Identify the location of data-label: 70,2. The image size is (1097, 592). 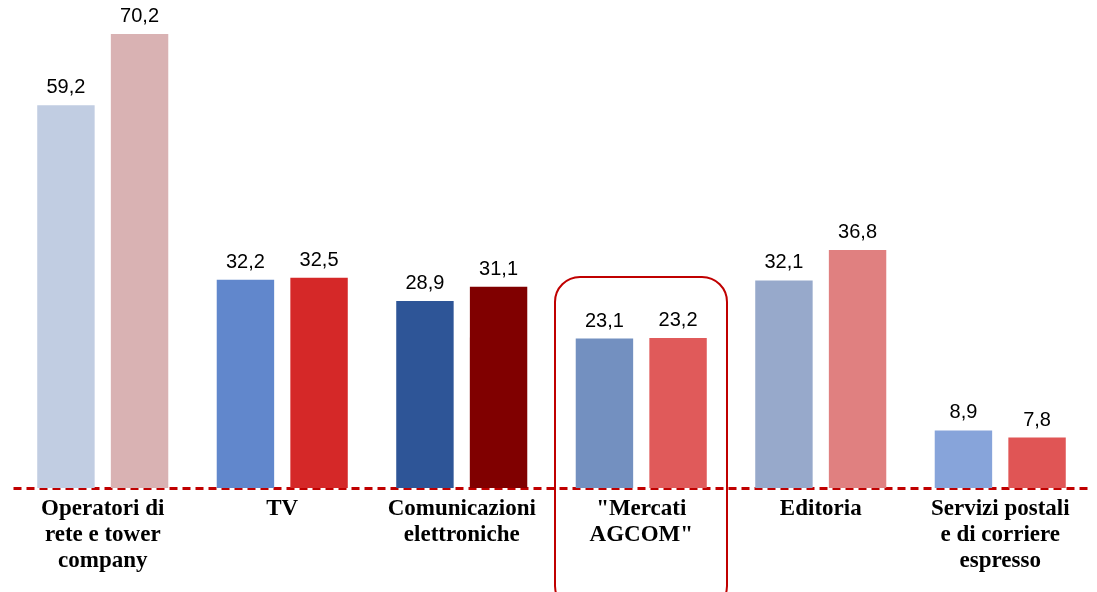
(140, 15).